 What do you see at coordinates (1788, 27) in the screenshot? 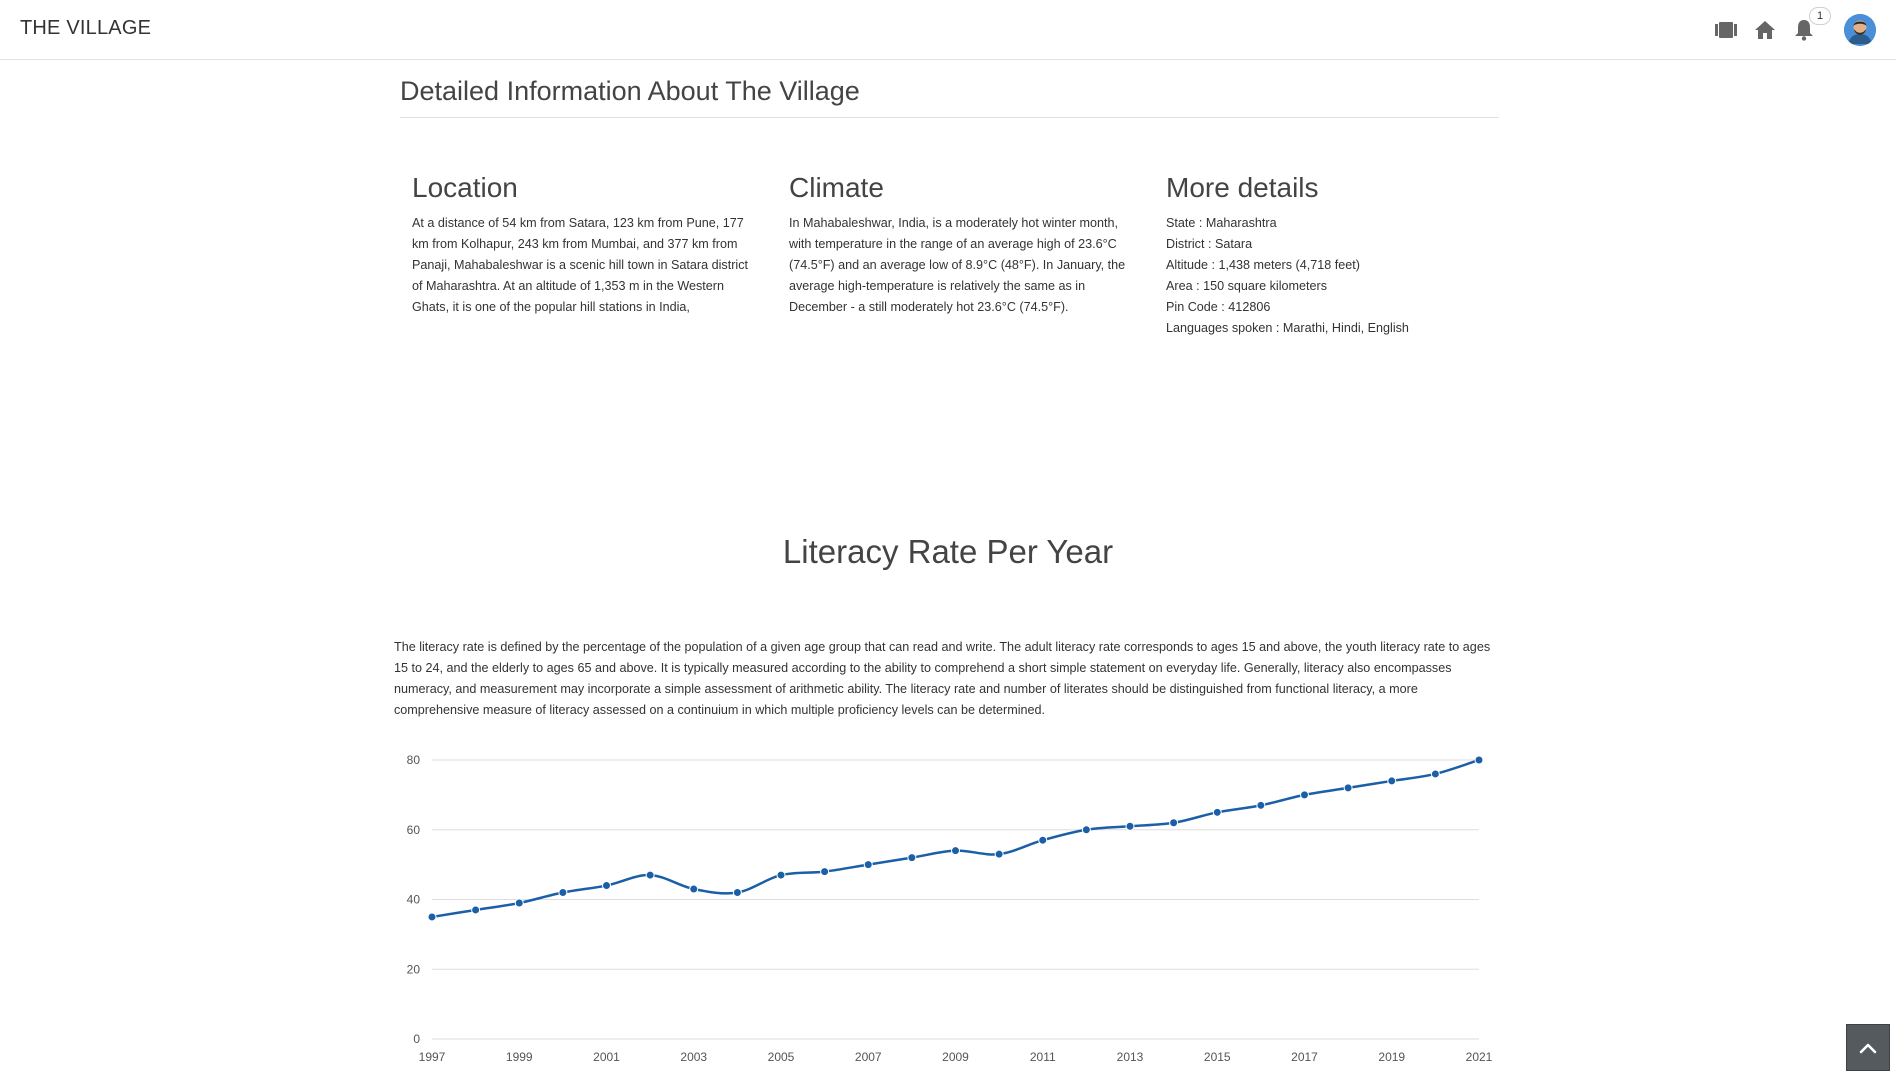
I see `header-icons: 1` at bounding box center [1788, 27].